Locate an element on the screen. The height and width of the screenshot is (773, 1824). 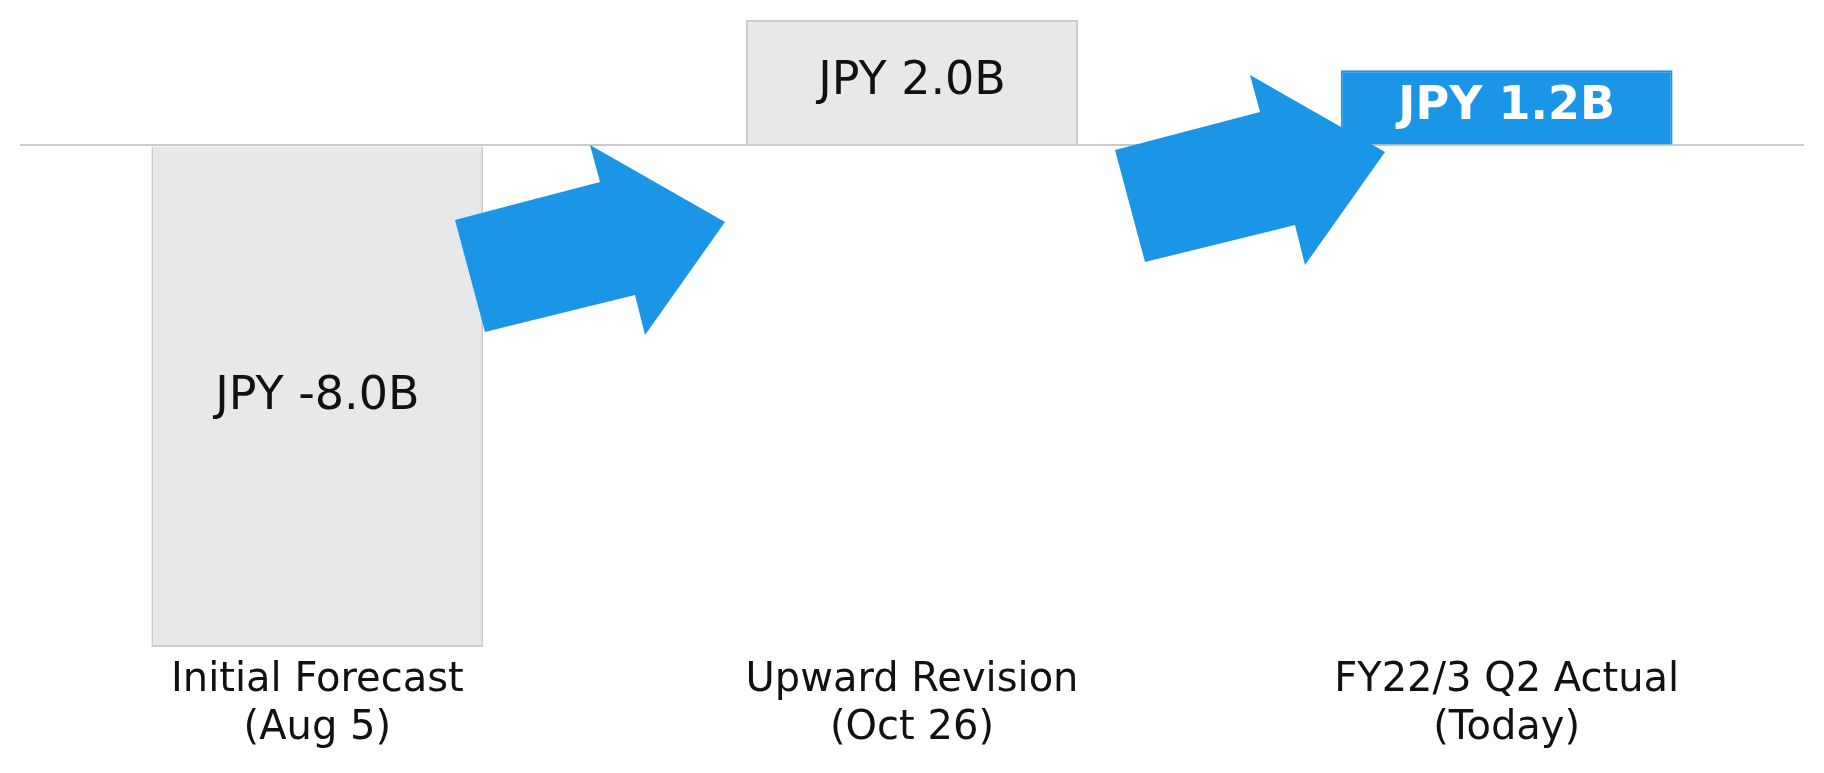
x-tick-label: Upward Revision (Oct 26) is located at coordinates (912, 701).